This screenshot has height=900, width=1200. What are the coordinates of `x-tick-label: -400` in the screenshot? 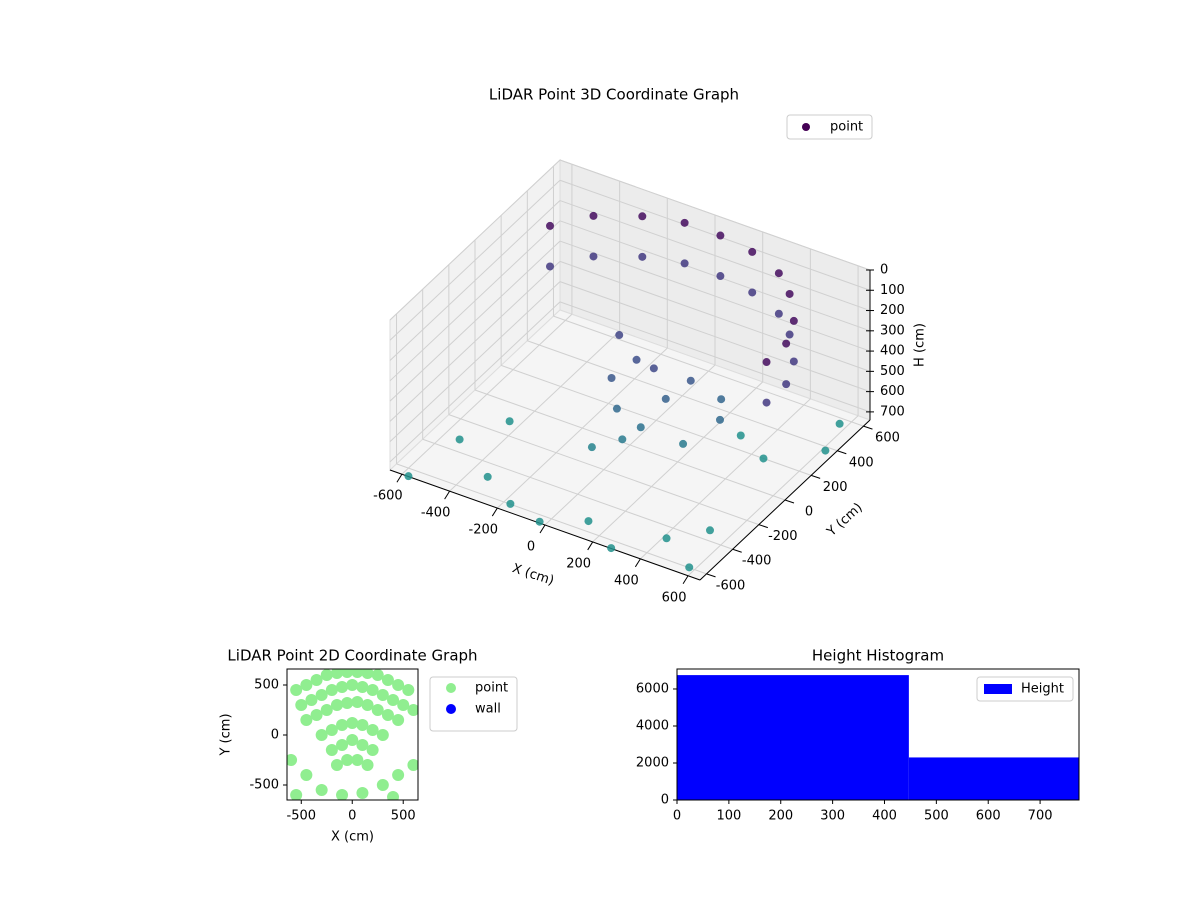 It's located at (436, 513).